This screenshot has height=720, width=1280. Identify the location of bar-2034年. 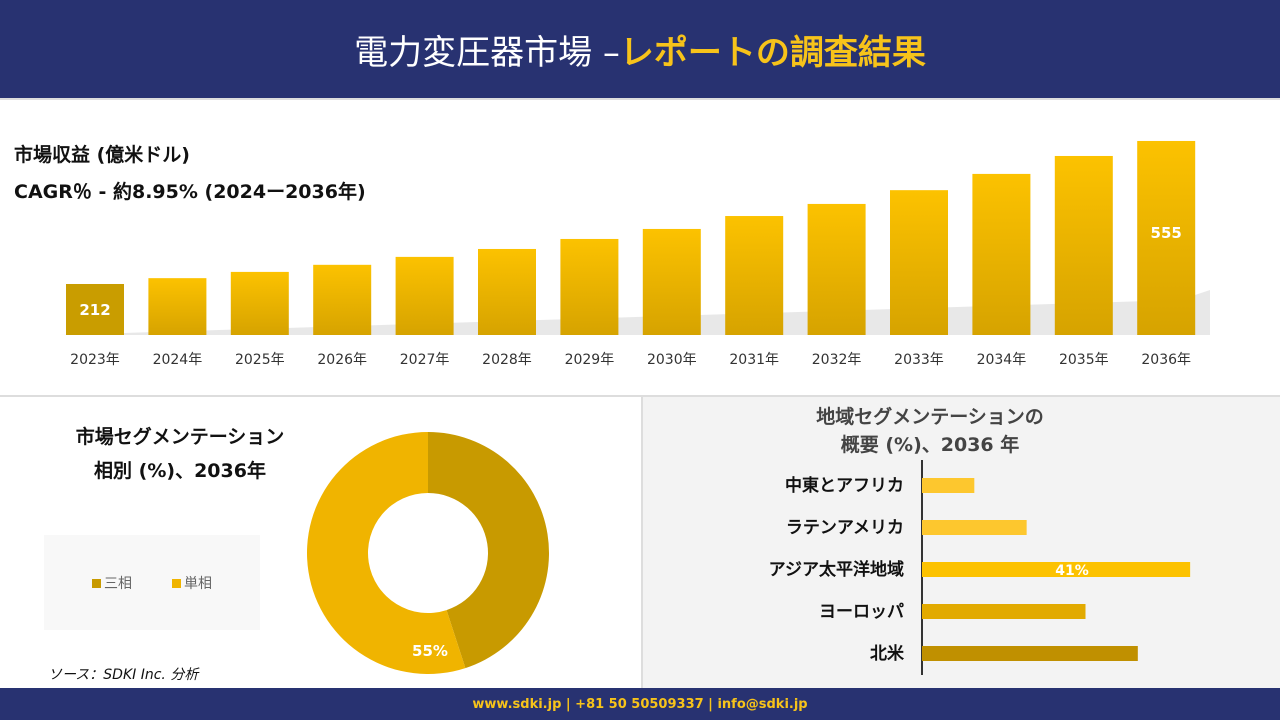
(1001, 254).